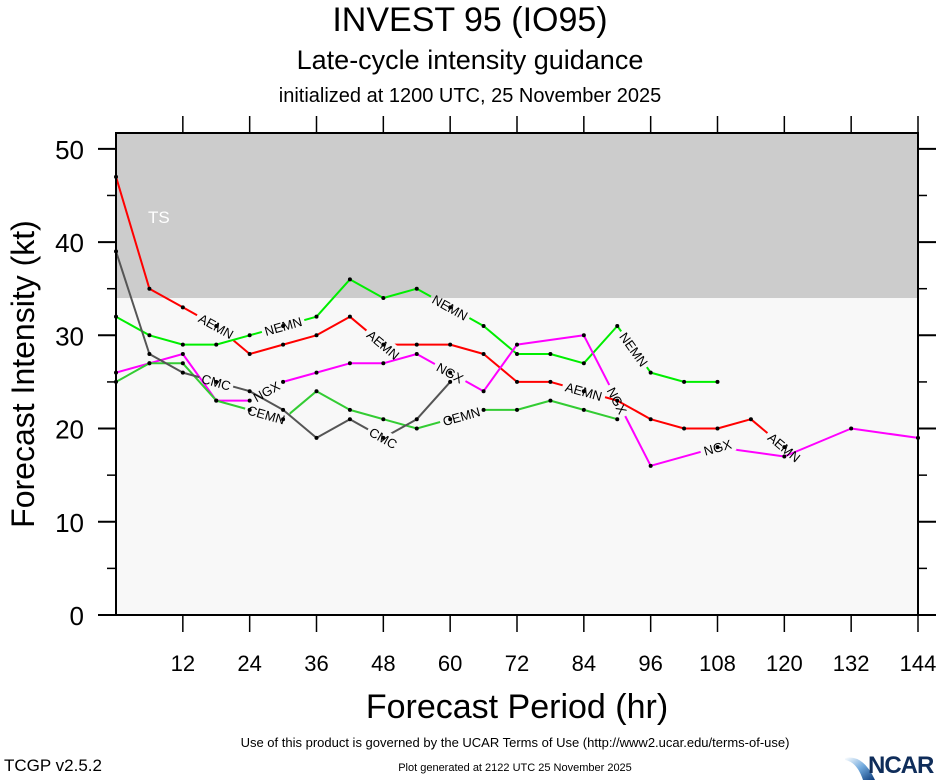 This screenshot has height=780, width=940. What do you see at coordinates (918, 663) in the screenshot?
I see `x-tick-label: 144` at bounding box center [918, 663].